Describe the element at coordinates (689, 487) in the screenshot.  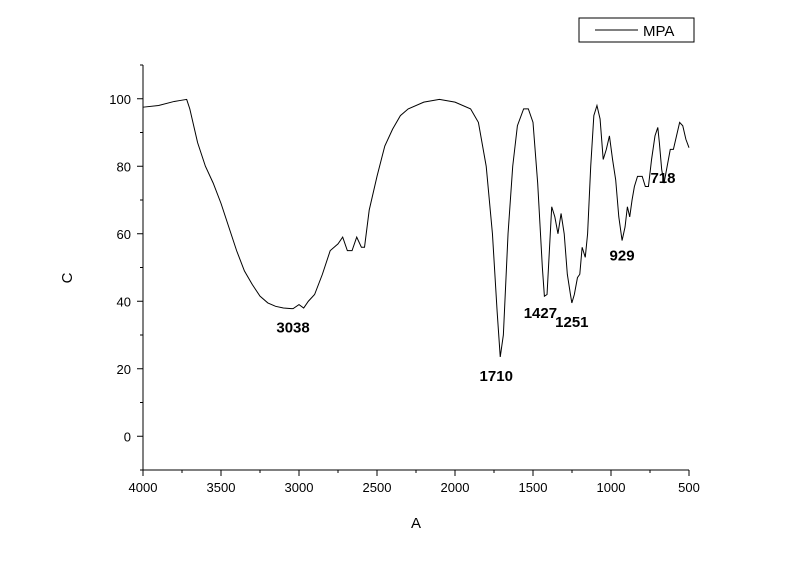
I see `x-tick-label: 500` at that location.